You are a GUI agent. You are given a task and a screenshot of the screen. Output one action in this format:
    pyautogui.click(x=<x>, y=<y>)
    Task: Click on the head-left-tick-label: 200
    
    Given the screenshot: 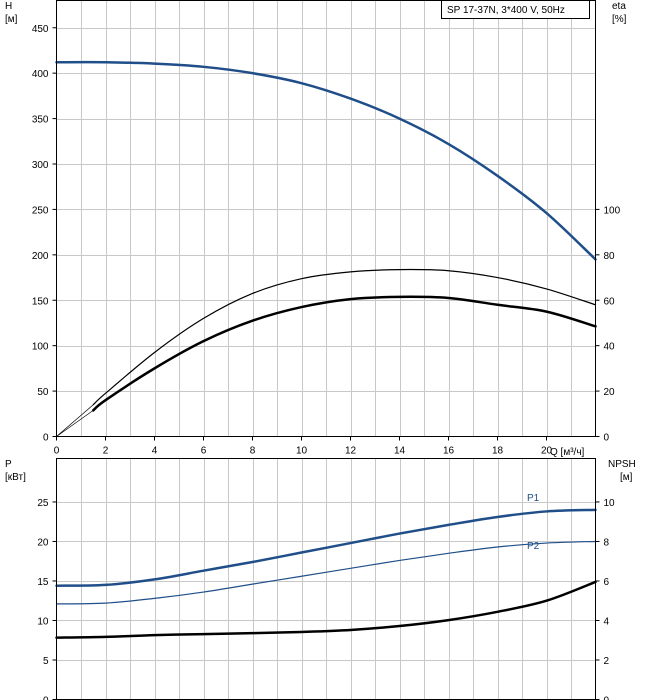 What is the action you would take?
    pyautogui.click(x=40, y=256)
    